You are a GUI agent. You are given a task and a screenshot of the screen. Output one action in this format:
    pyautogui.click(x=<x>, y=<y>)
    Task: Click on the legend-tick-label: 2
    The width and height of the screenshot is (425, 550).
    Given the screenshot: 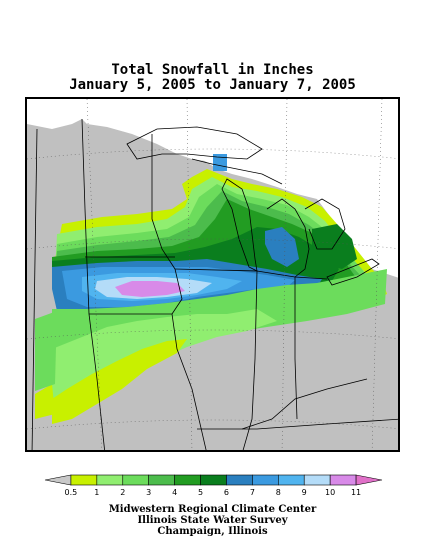 What is the action you would take?
    pyautogui.click(x=122, y=492)
    